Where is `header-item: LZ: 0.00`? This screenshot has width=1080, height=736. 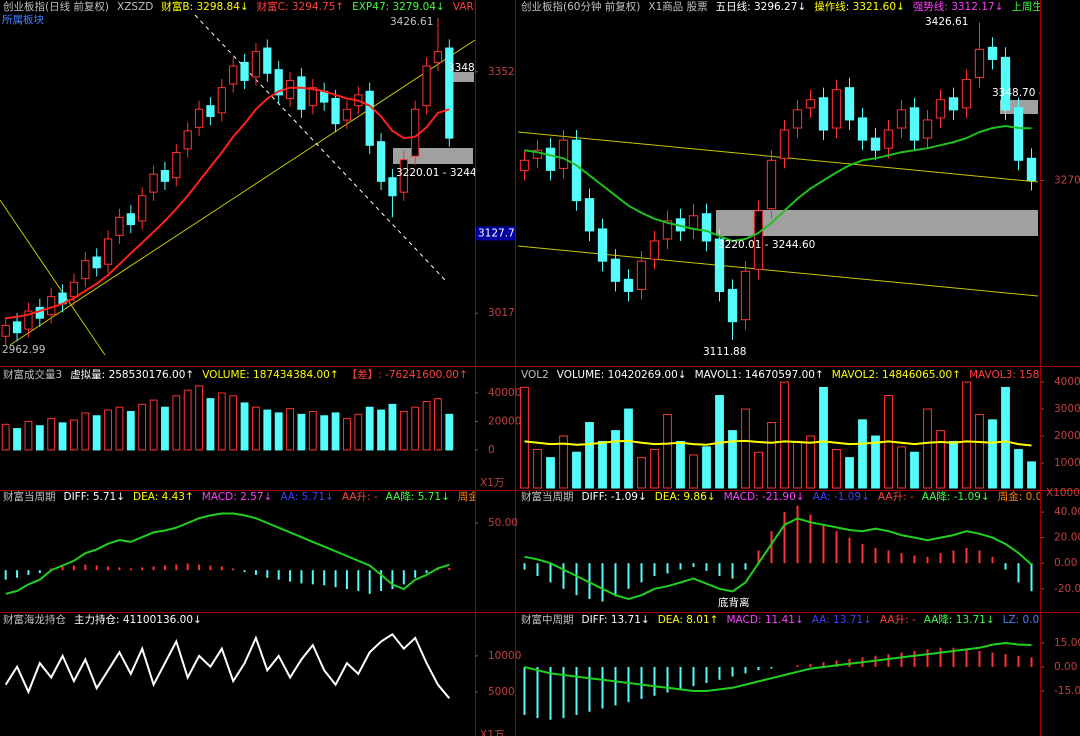
header-item: LZ: 0.00 is located at coordinates (1024, 620).